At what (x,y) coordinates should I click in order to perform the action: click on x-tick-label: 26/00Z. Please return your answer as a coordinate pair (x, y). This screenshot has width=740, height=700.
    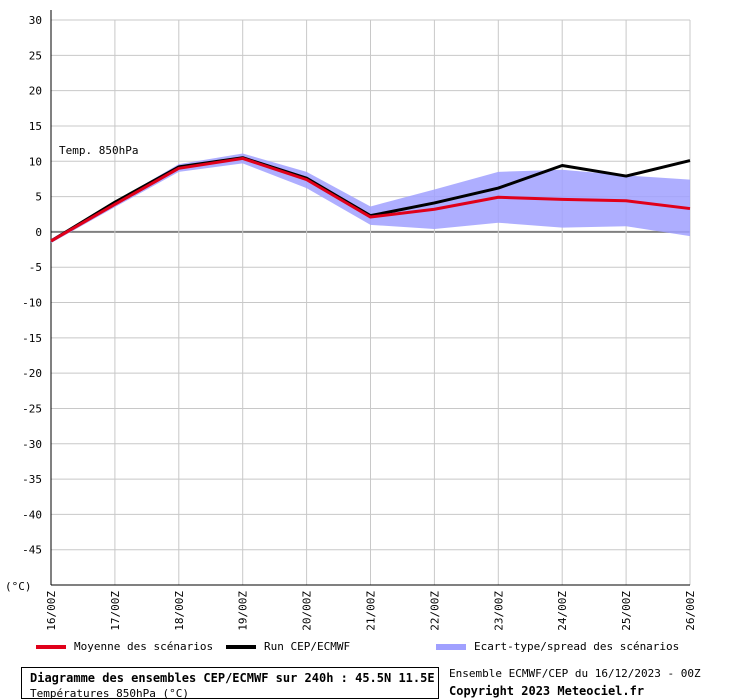
    Looking at the image, I should click on (690, 611).